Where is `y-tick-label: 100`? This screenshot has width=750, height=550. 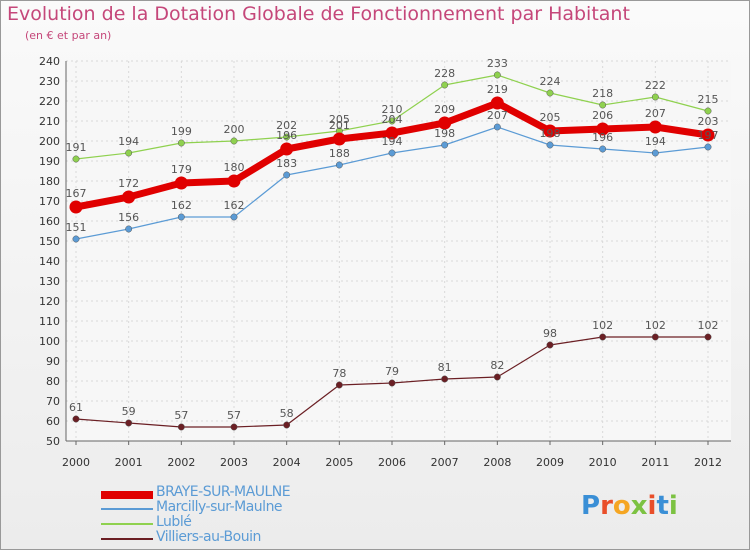 y-tick-label: 100 is located at coordinates (49, 341).